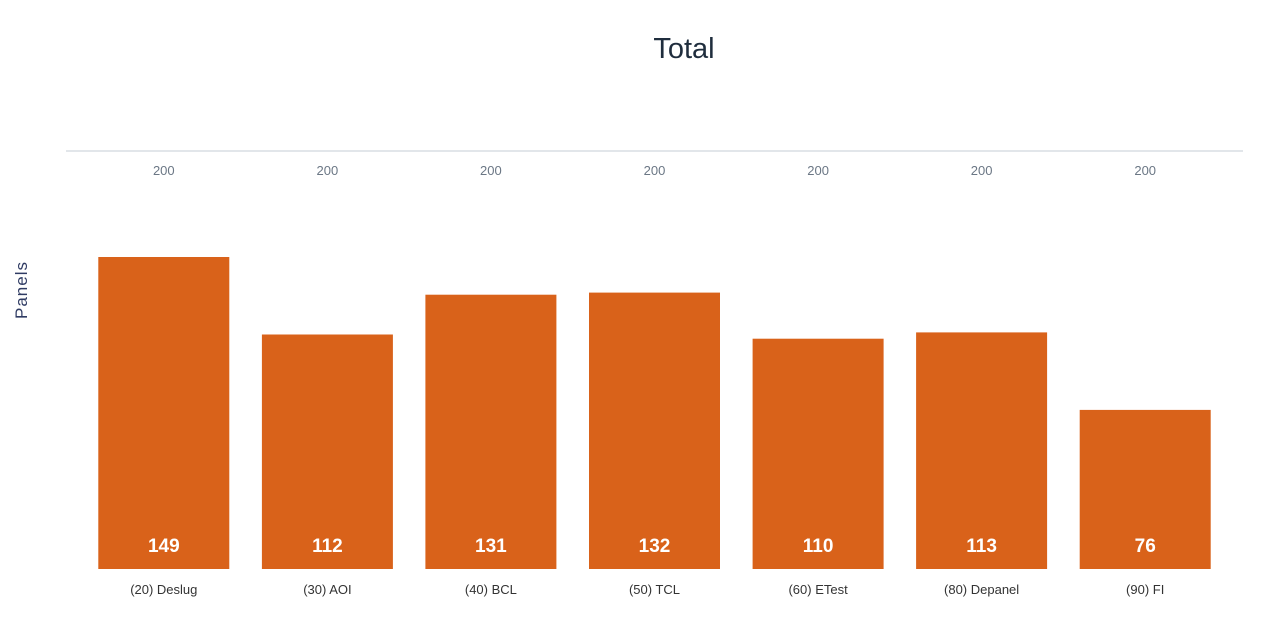  Describe the element at coordinates (654, 589) in the screenshot. I see `x-tick-label: (50) TCL` at that location.